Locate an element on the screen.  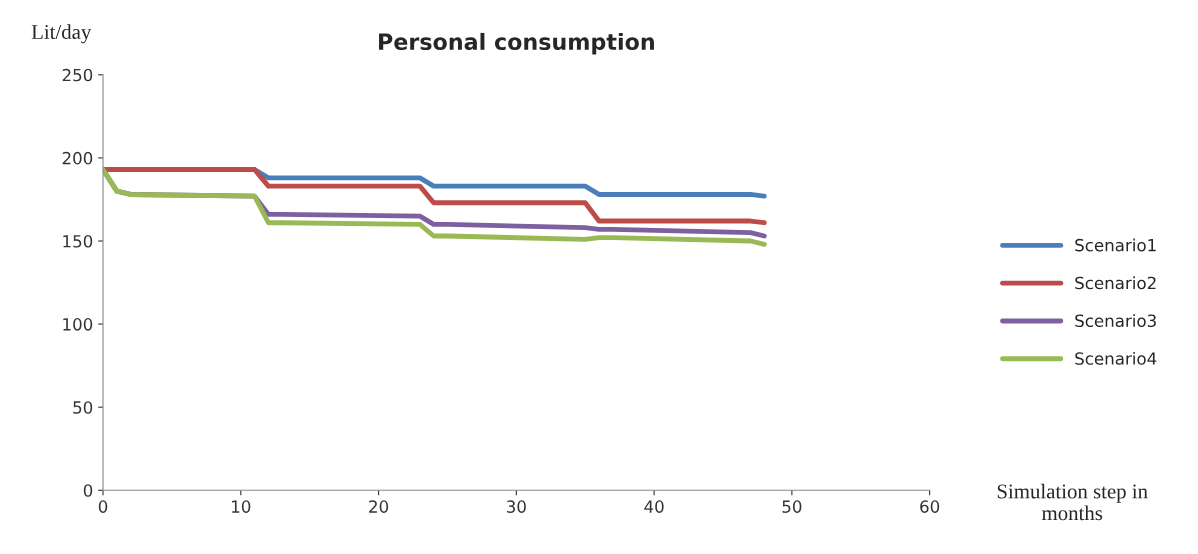
x-tick-label: 40 is located at coordinates (654, 506).